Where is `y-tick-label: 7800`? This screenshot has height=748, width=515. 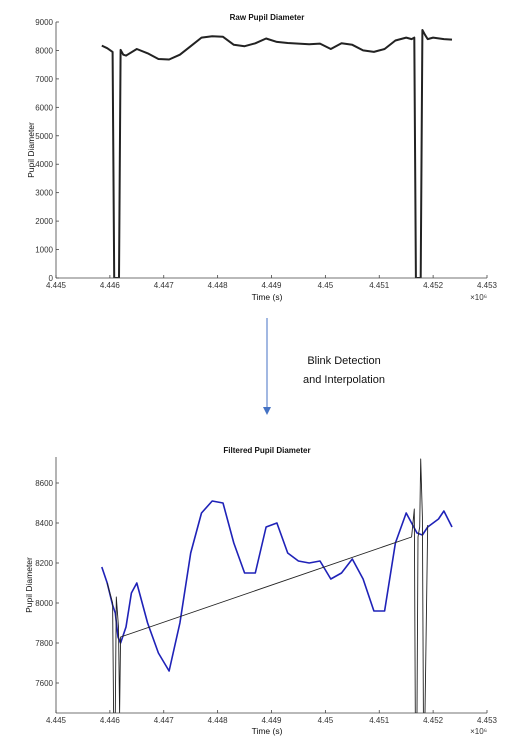
y-tick-label: 7800 is located at coordinates (44, 643).